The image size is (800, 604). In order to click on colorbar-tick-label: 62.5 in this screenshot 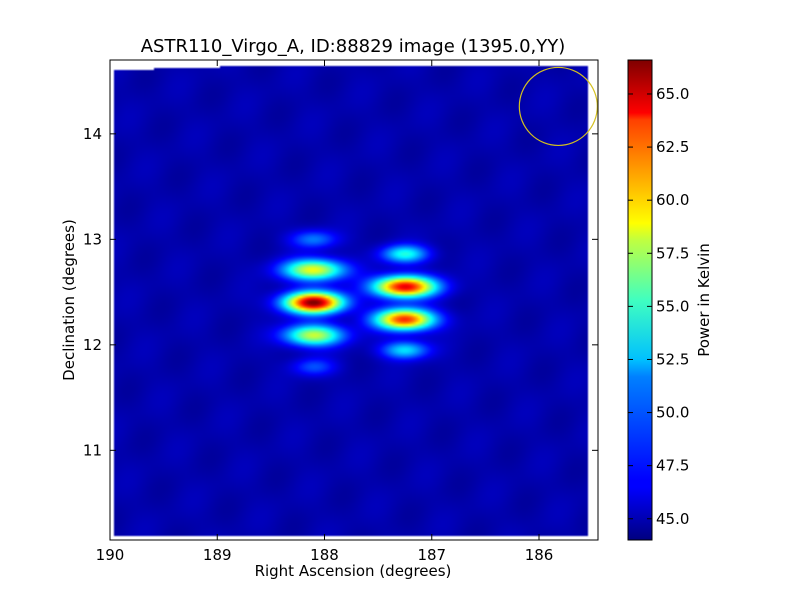, I will do `click(672, 147)`.